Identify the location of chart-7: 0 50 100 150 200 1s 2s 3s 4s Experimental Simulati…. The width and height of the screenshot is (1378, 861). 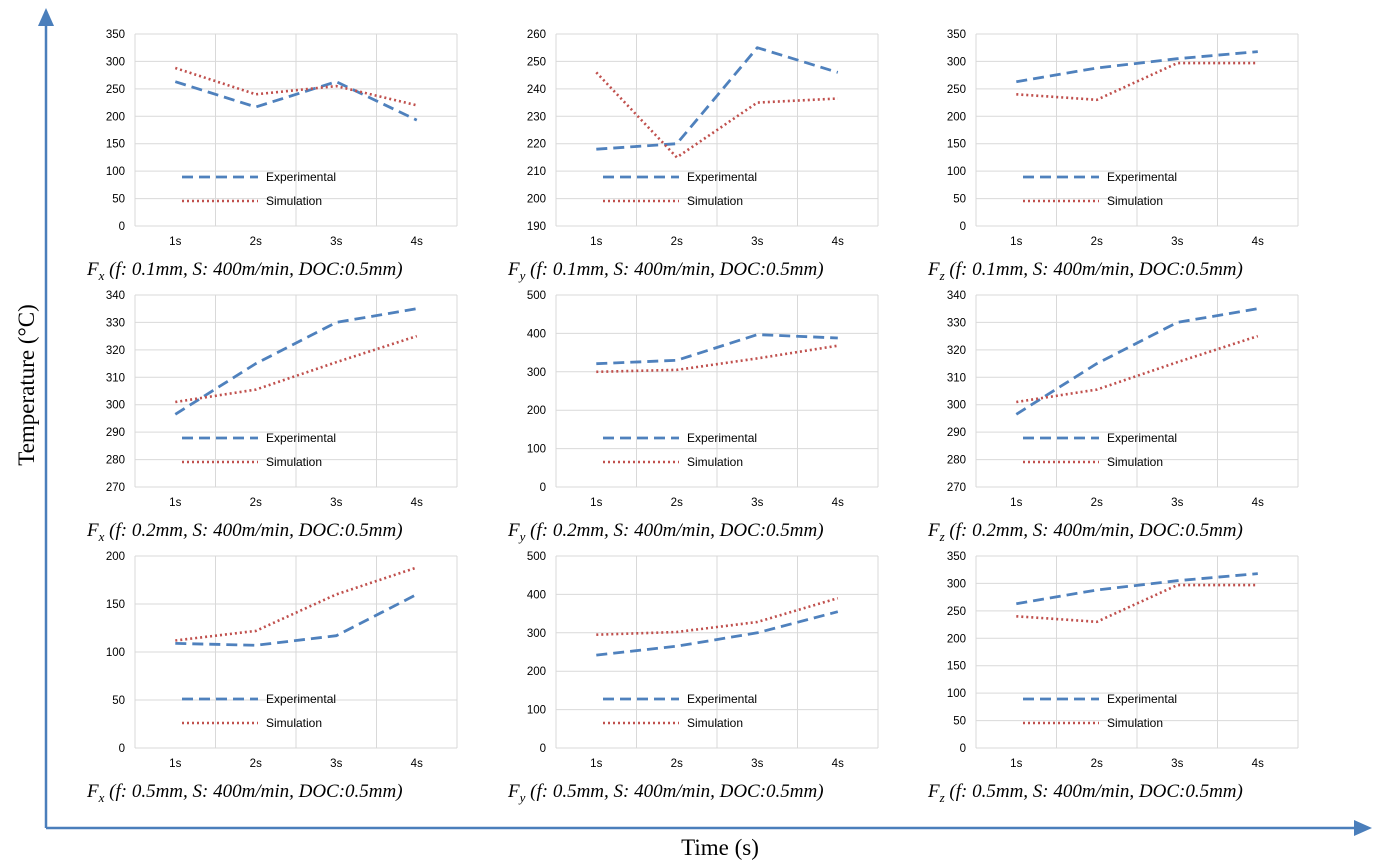
(272, 678).